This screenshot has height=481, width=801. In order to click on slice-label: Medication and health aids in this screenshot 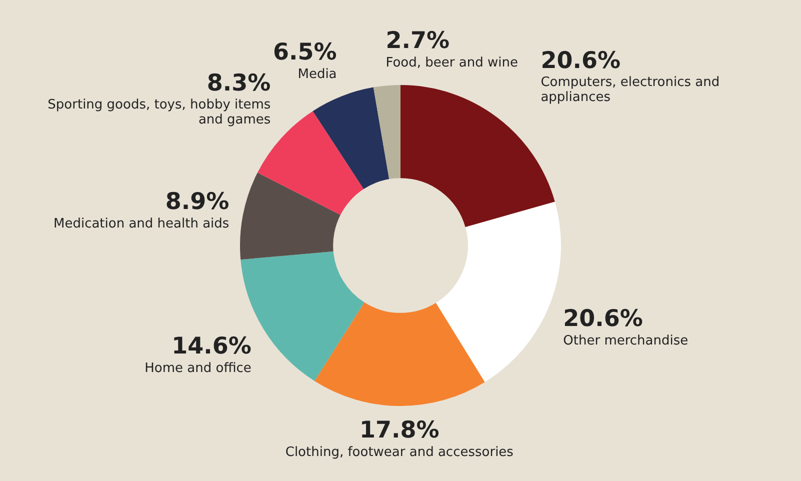, I will do `click(141, 224)`.